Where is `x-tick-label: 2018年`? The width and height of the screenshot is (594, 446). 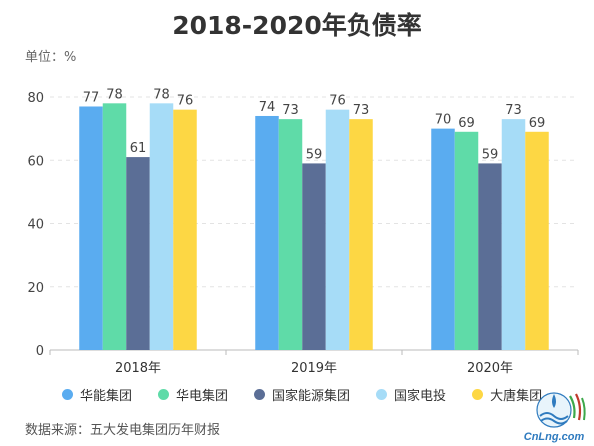
x-tick-label: 2018年 is located at coordinates (138, 368).